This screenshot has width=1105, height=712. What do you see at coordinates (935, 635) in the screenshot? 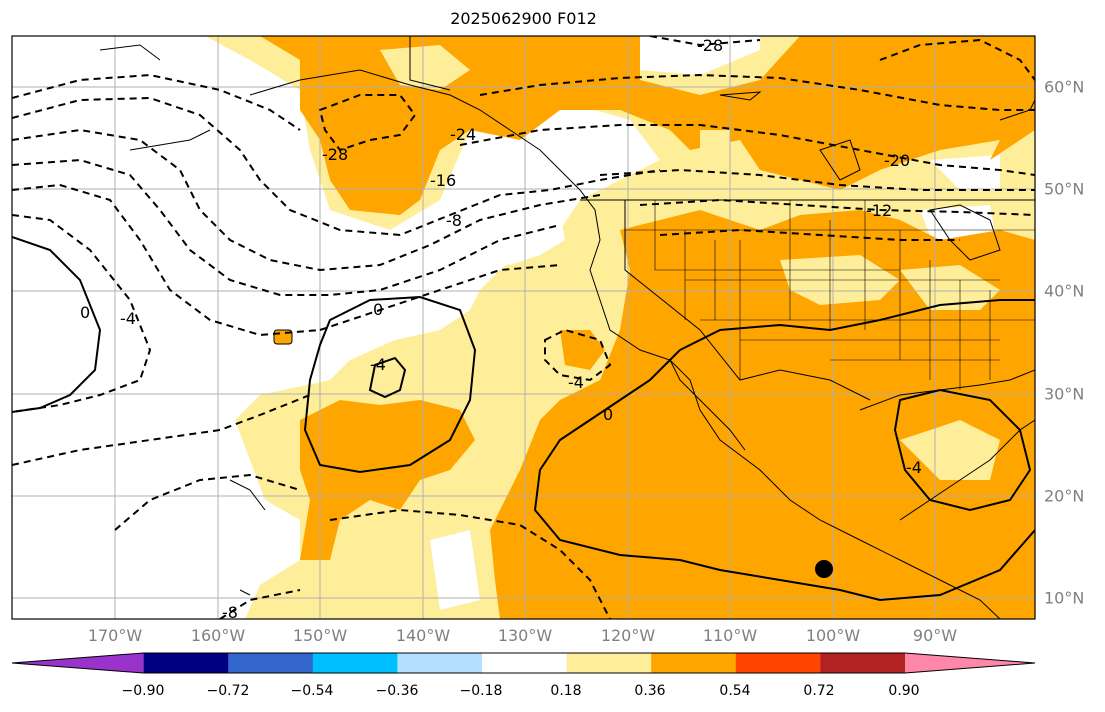
I see `lon-tick-label: 90°W` at bounding box center [935, 635].